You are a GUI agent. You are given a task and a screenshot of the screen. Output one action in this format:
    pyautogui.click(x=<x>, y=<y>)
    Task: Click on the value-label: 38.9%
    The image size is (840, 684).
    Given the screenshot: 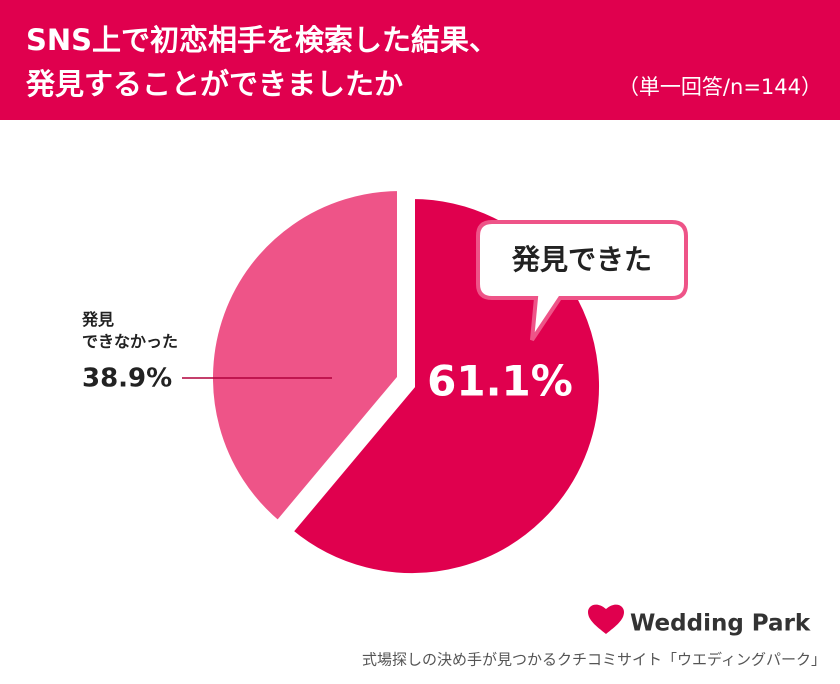 What is the action you would take?
    pyautogui.click(x=127, y=379)
    